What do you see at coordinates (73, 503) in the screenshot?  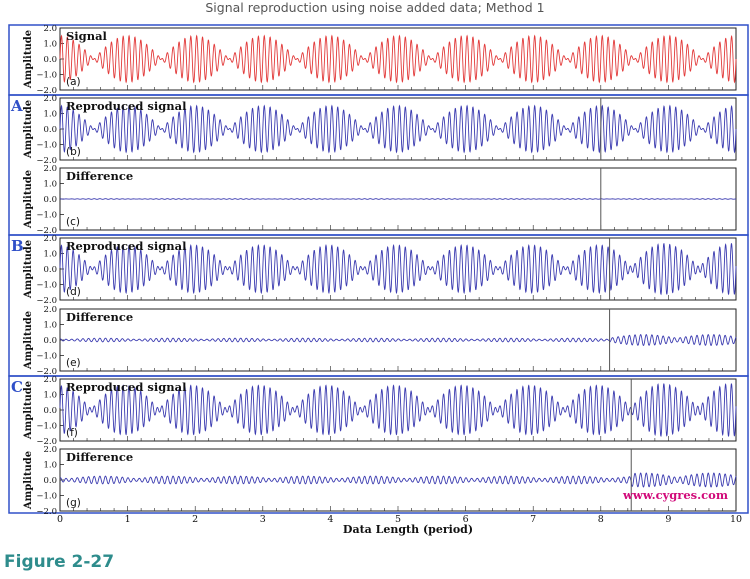 I see `panel-tag-g: (g)` at bounding box center [73, 503].